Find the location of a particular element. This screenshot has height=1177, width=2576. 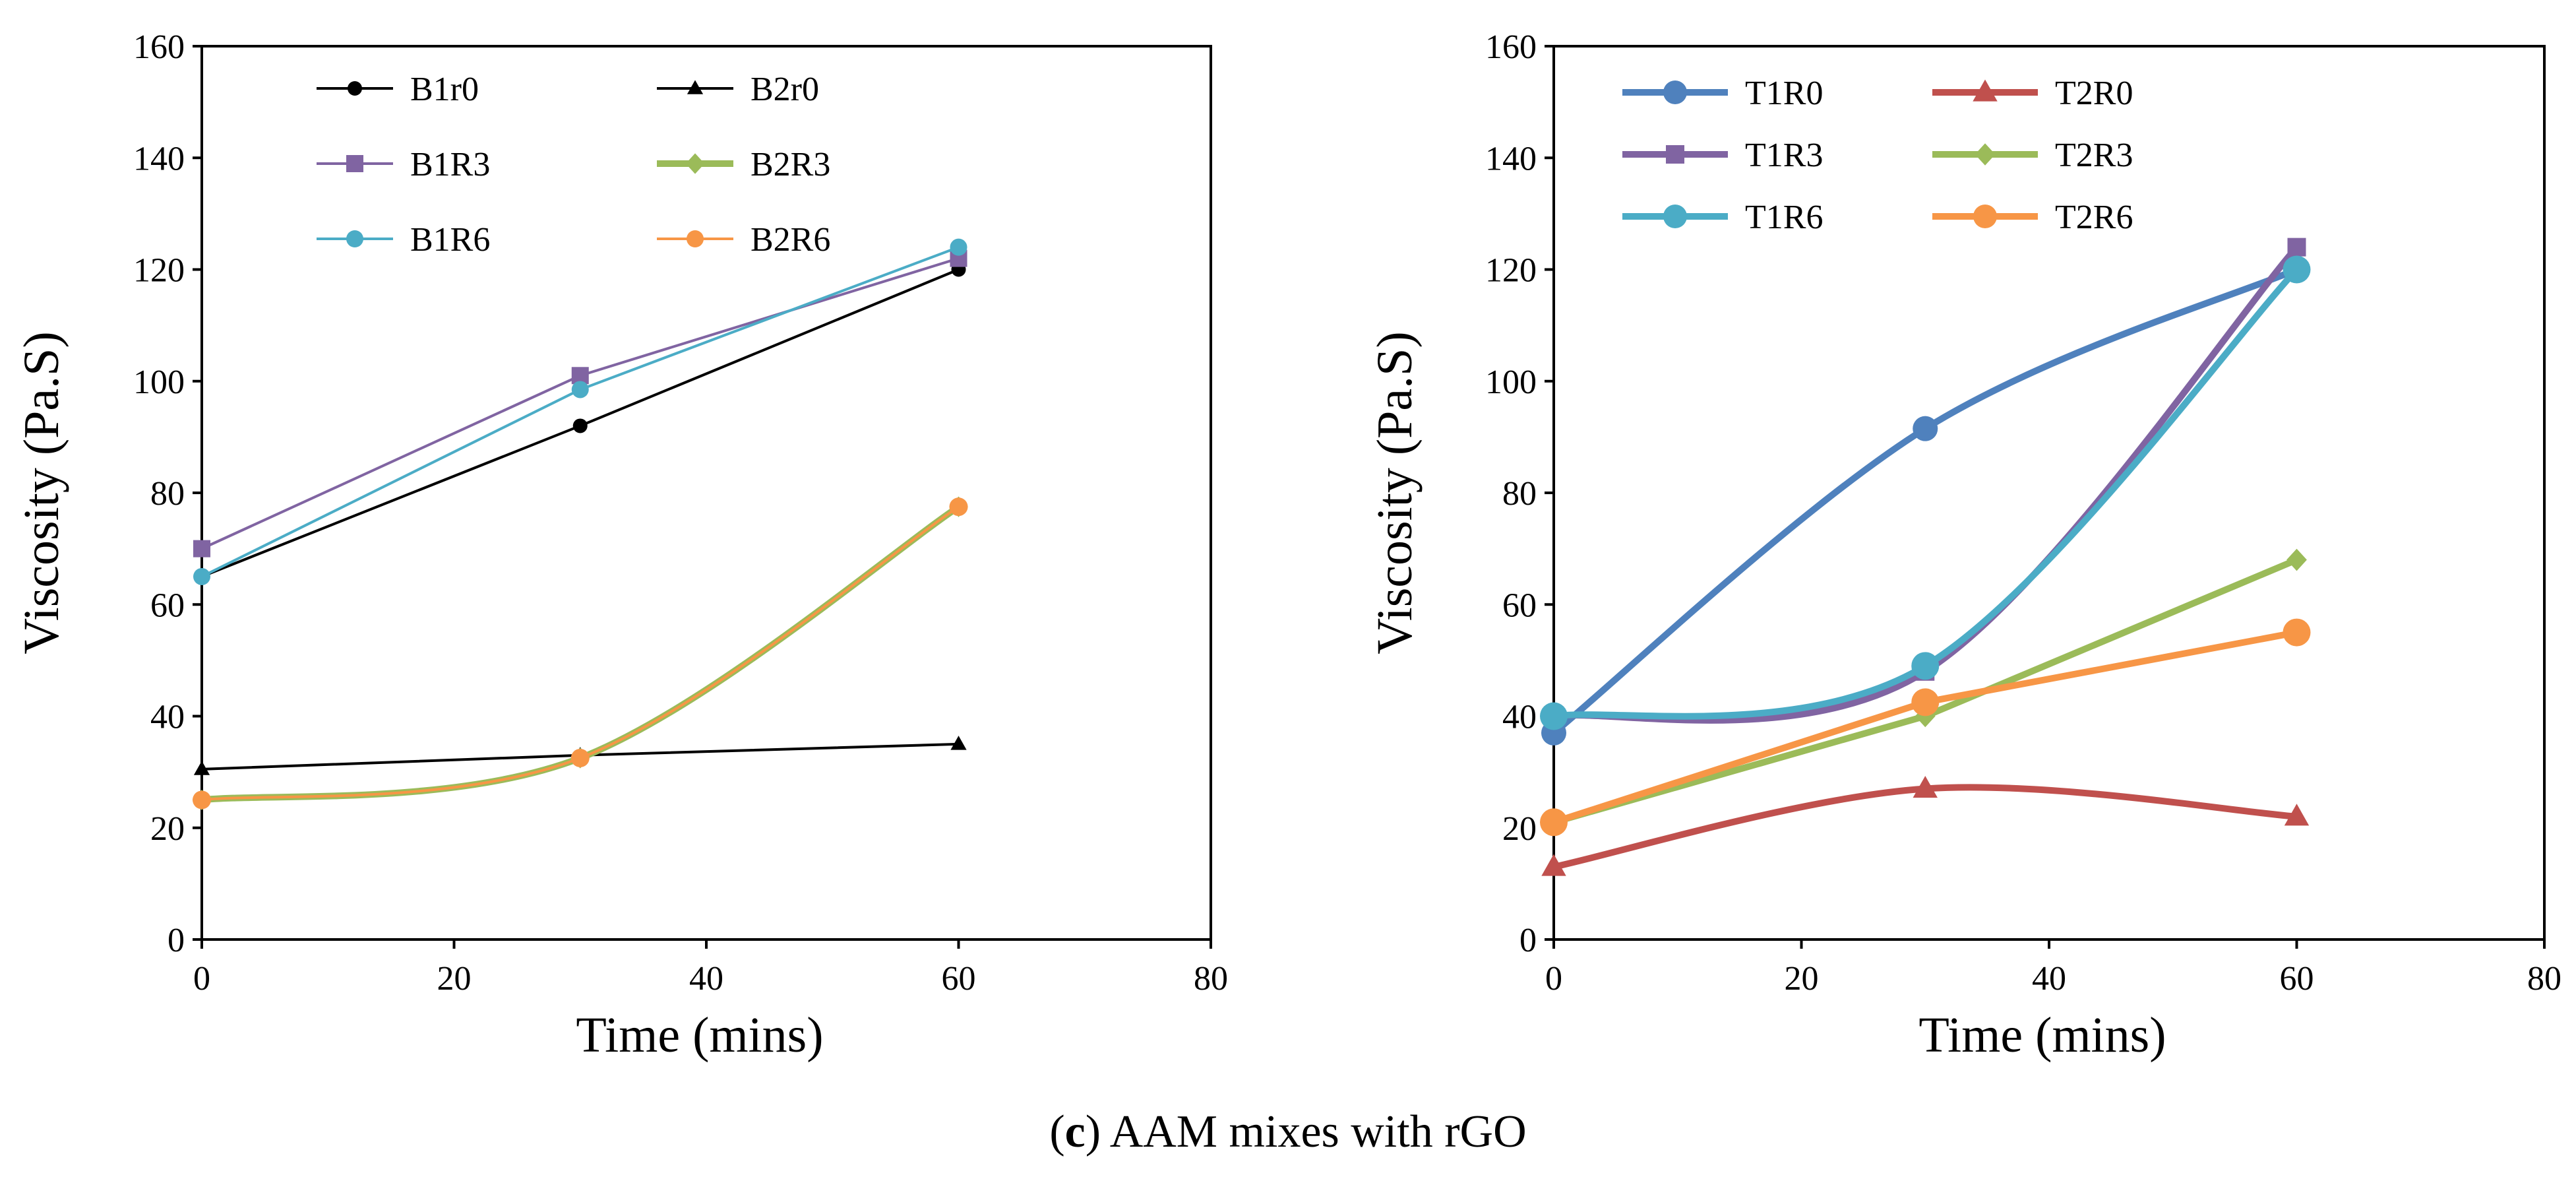

legend-item-t2r6: T2R6 is located at coordinates (2032, 218).